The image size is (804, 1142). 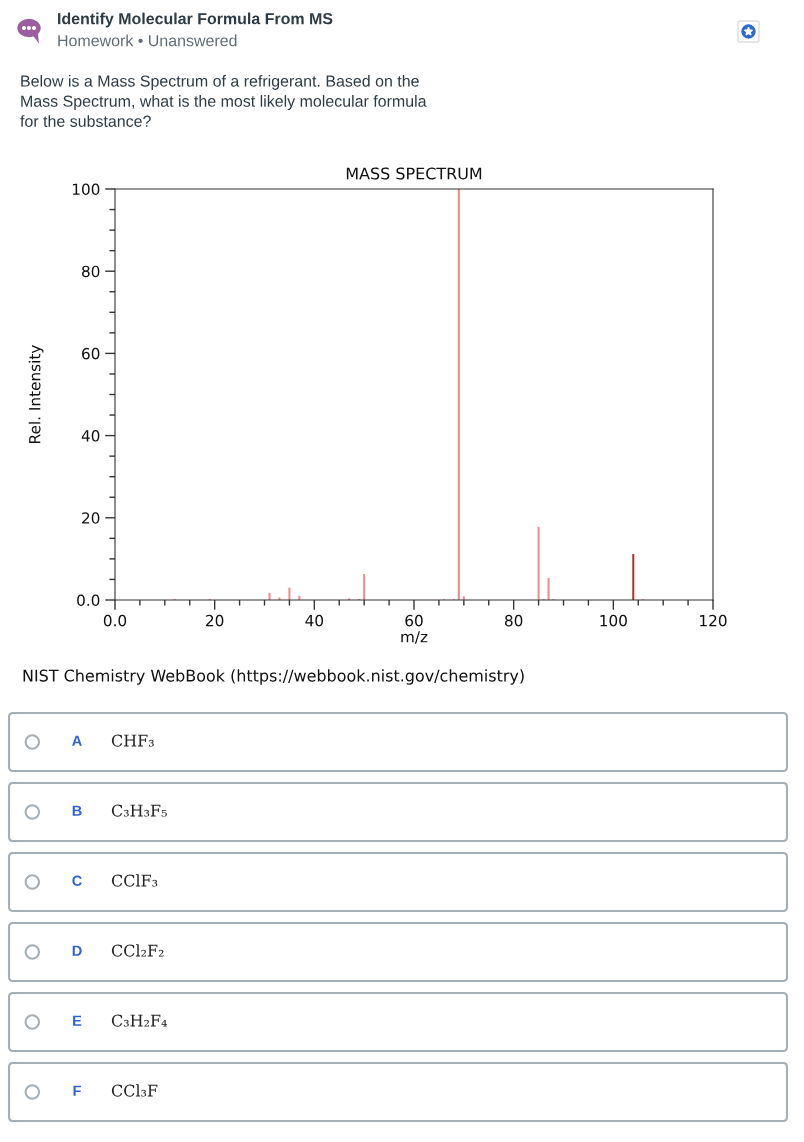 I want to click on text: C, so click(x=77, y=880).